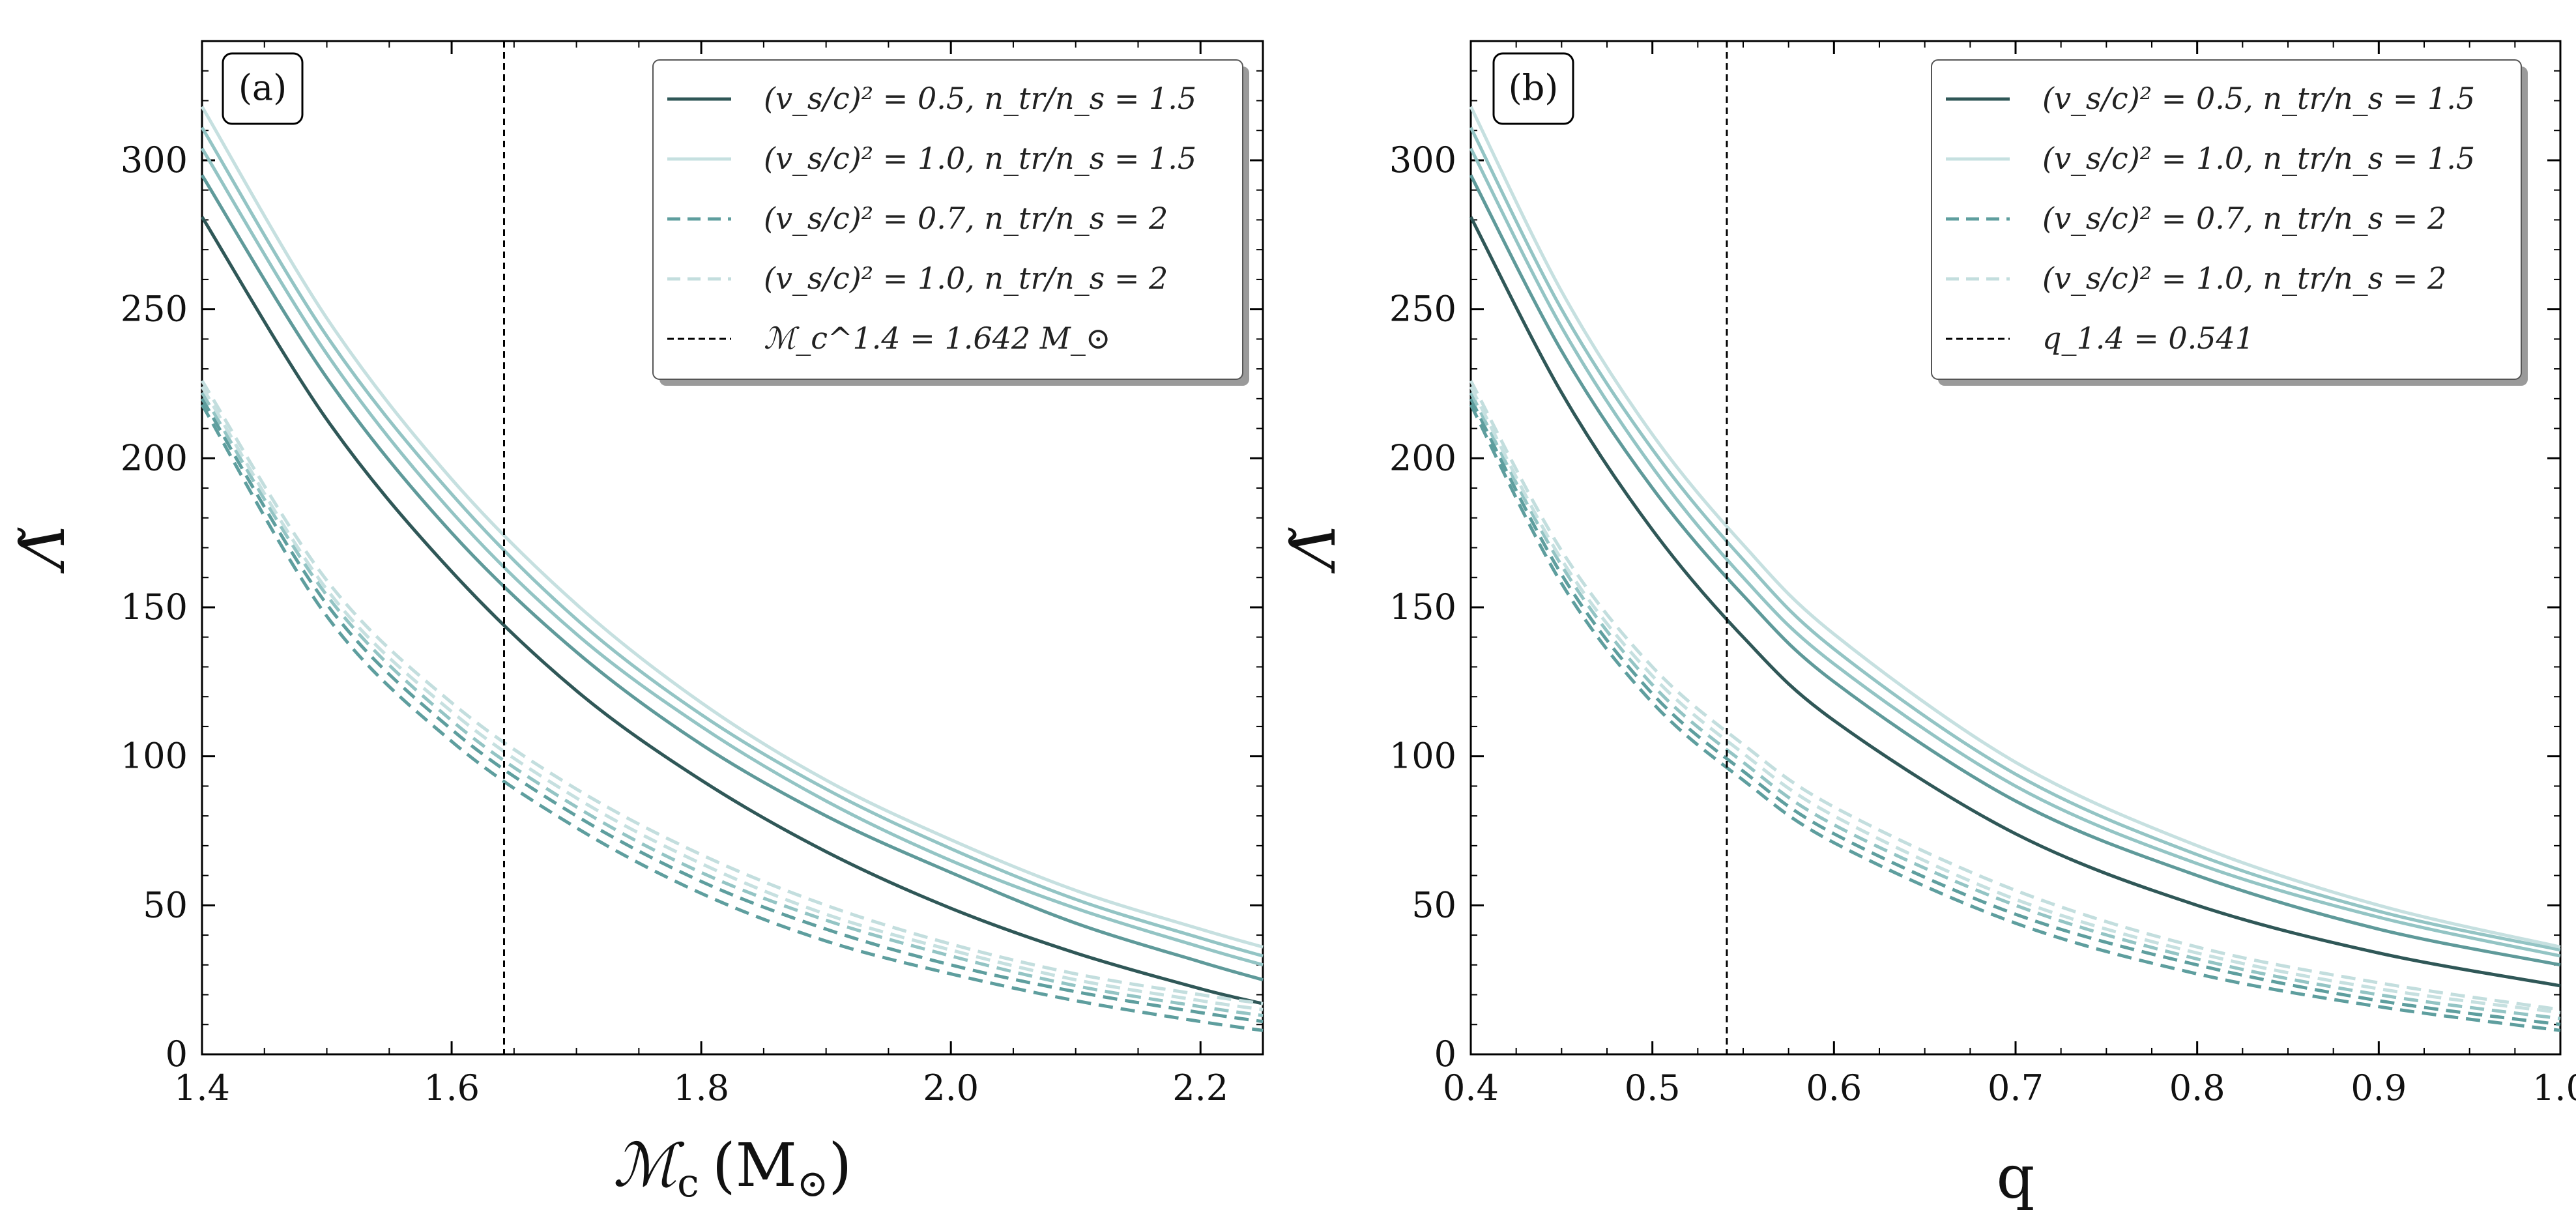 The width and height of the screenshot is (2576, 1227). I want to click on x-tick-label: 0.8, so click(2197, 1087).